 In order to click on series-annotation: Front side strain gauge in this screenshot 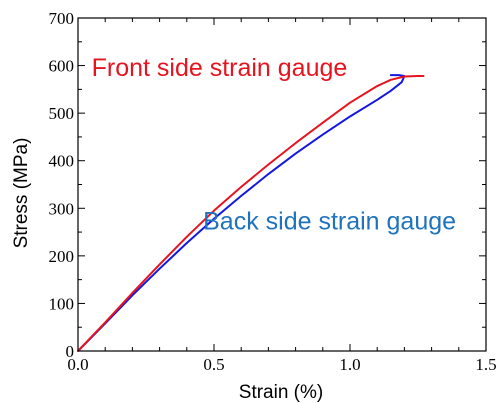, I will do `click(220, 68)`.